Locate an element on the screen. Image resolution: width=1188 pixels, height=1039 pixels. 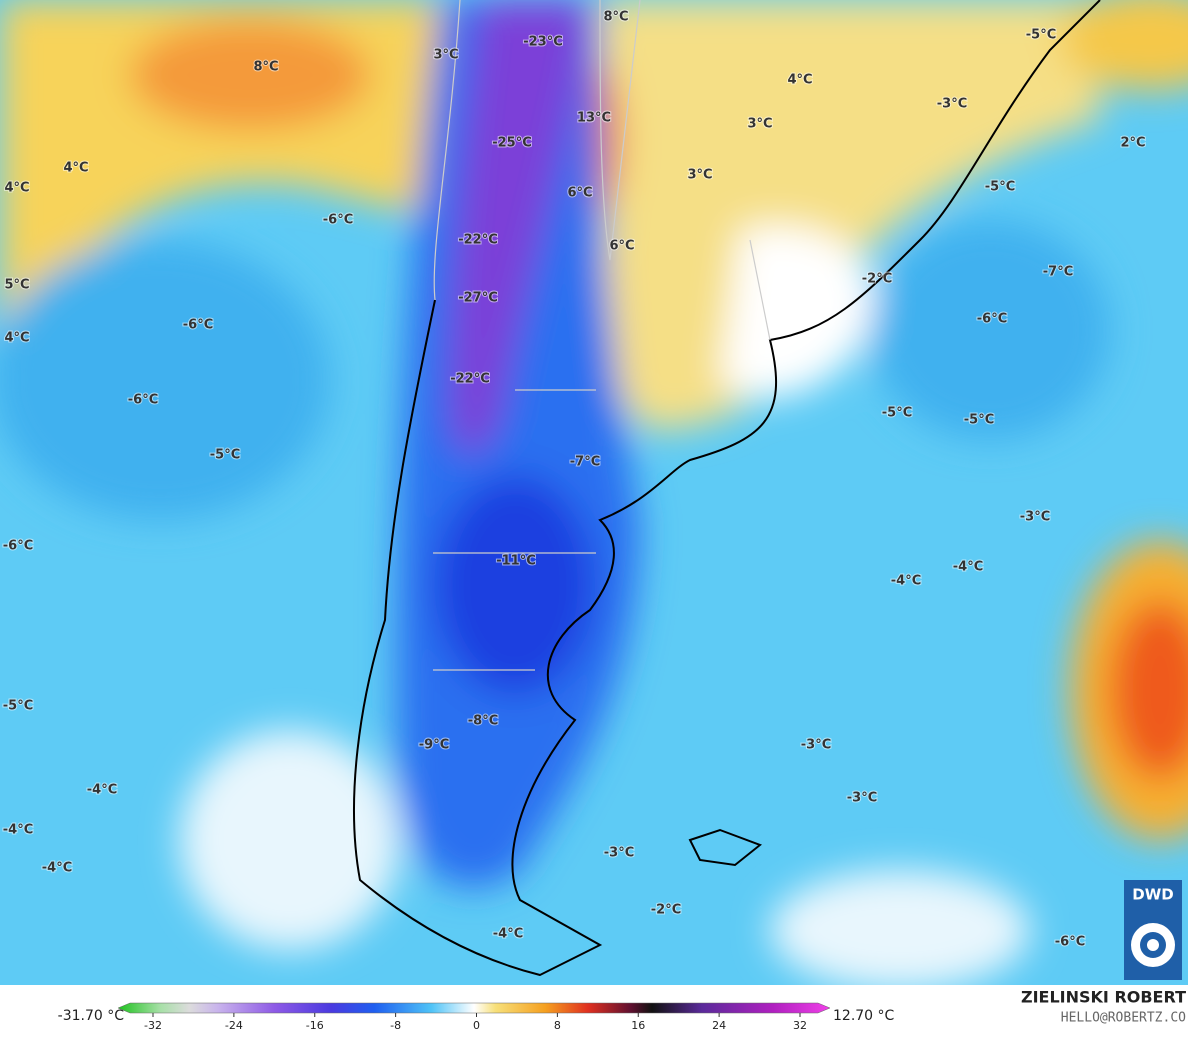
colorbar-max-label: 12.70 °C is located at coordinates (864, 1016).